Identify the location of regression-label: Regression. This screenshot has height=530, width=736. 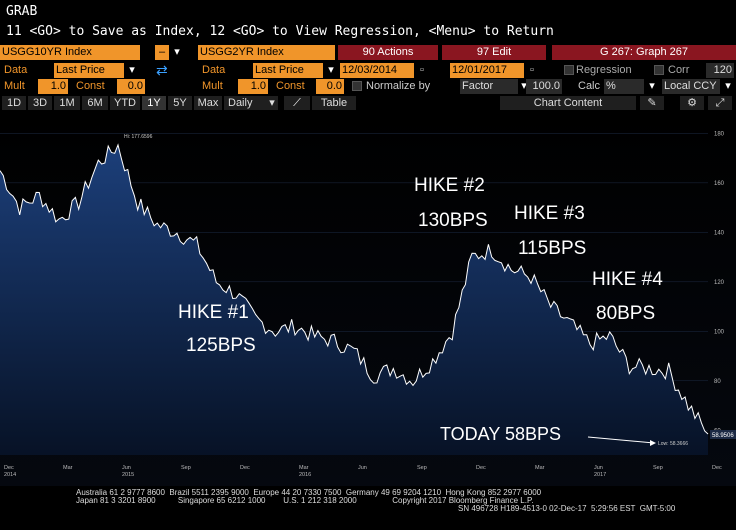
(604, 70).